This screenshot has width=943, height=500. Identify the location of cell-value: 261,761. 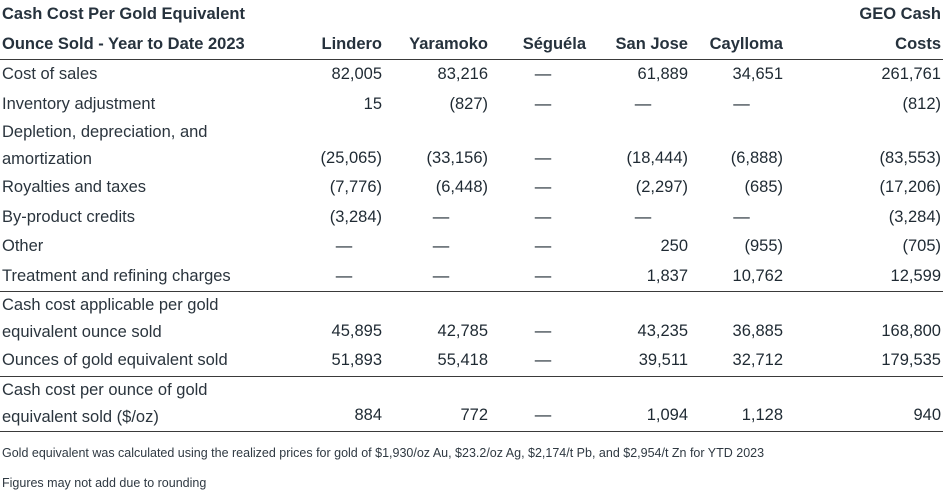
(911, 74).